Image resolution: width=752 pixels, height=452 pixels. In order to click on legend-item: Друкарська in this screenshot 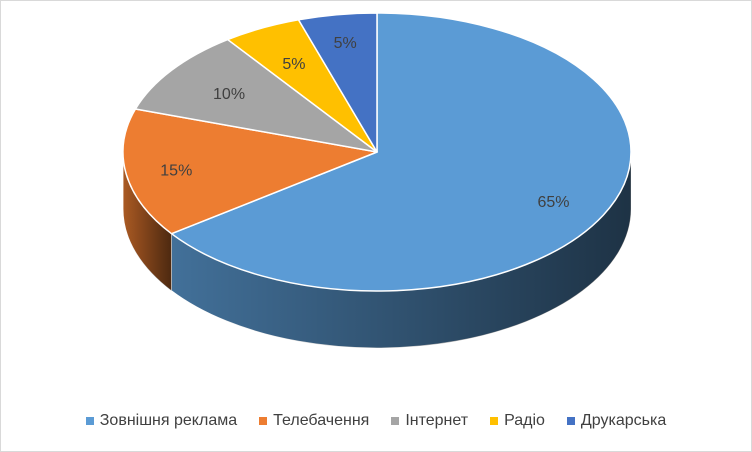, I will do `click(616, 421)`.